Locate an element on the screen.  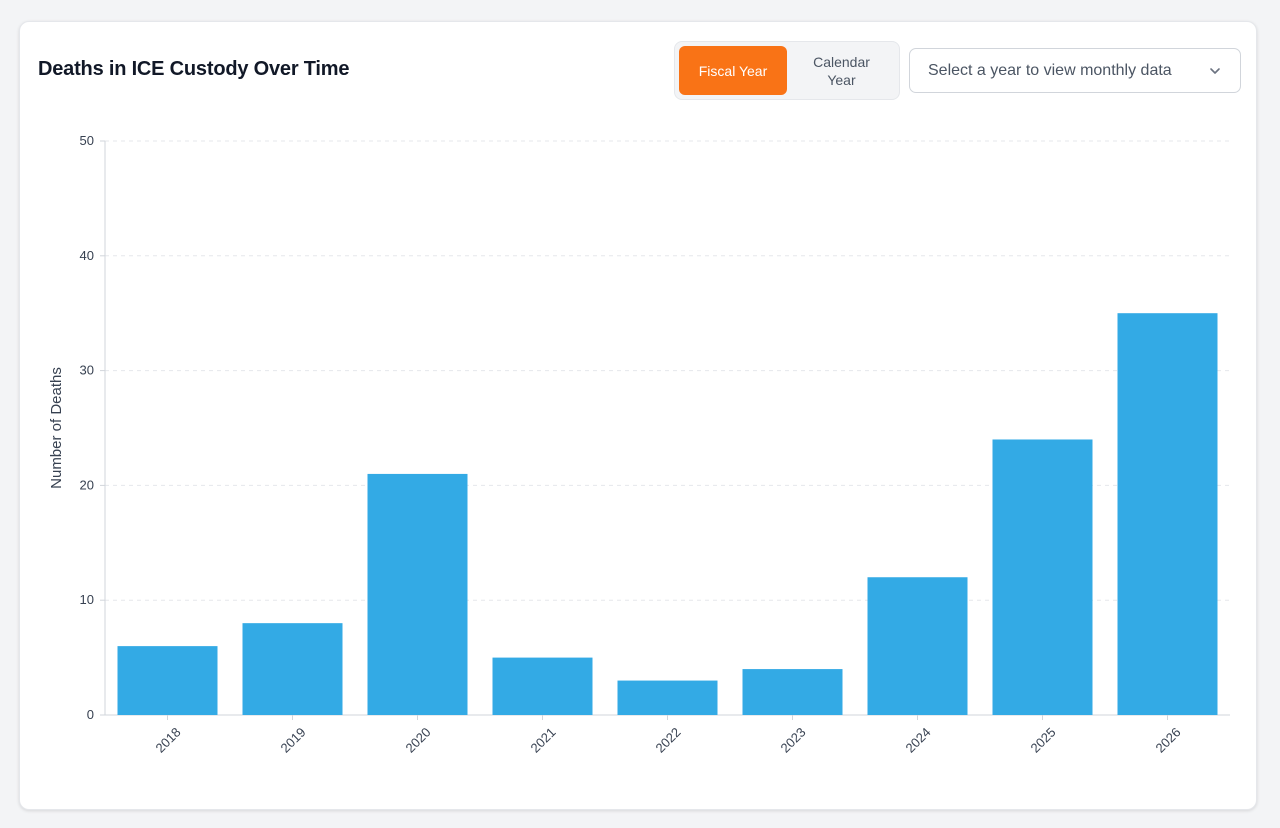
y-tick-label: 0 is located at coordinates (90, 714).